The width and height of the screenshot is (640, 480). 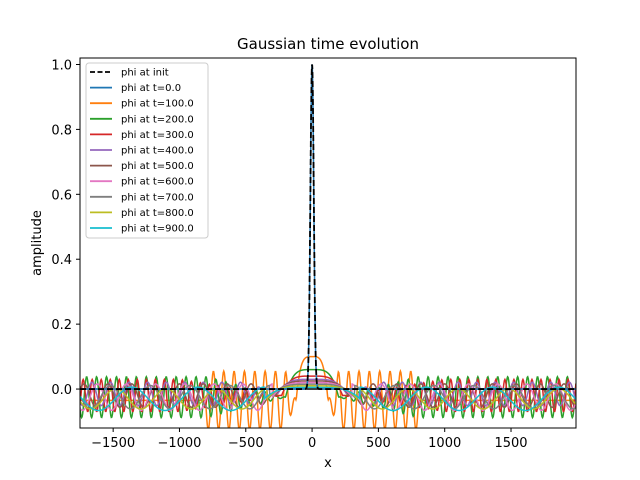 What do you see at coordinates (444, 443) in the screenshot?
I see `x-tick-label: 1000` at bounding box center [444, 443].